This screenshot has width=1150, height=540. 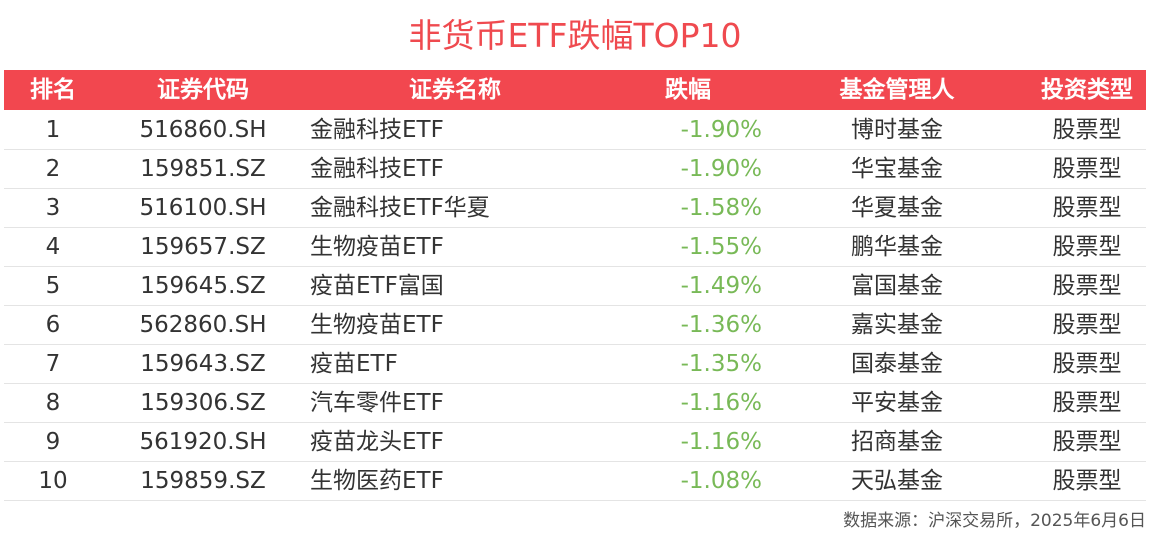 What do you see at coordinates (53, 90) in the screenshot?
I see `header-cell: 排名` at bounding box center [53, 90].